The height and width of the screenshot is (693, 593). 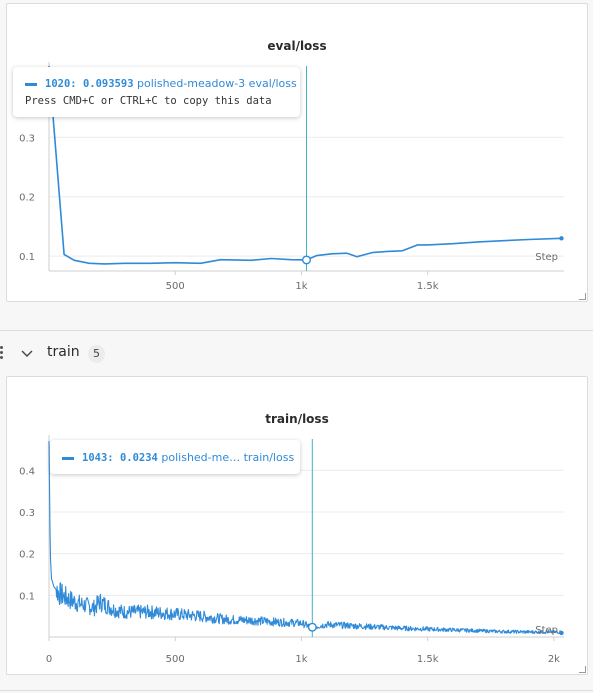 I want to click on train-loss-title: train/loss, so click(x=297, y=419).